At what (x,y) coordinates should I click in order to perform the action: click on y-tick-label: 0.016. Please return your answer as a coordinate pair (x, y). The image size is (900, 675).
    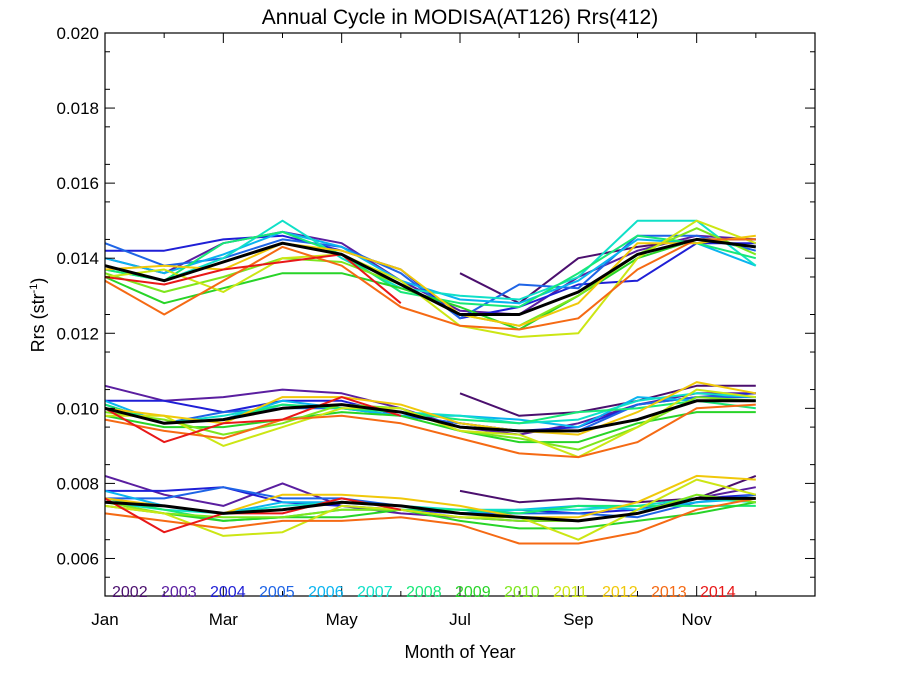
    Looking at the image, I should click on (77, 183).